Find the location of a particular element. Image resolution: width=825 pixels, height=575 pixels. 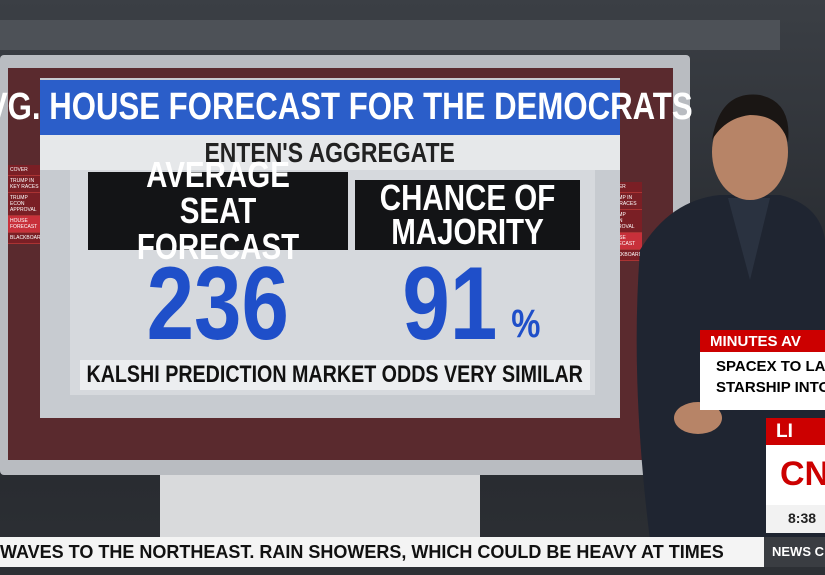

live: LI is located at coordinates (784, 431).